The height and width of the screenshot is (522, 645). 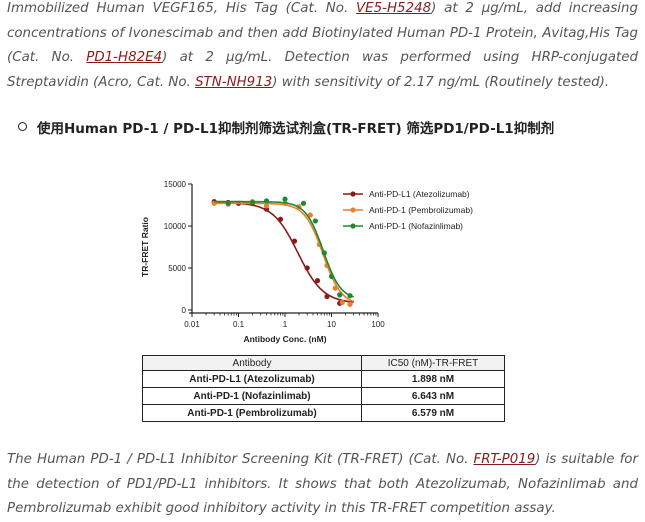 I want to click on x-tick-label: 100, so click(x=378, y=324).